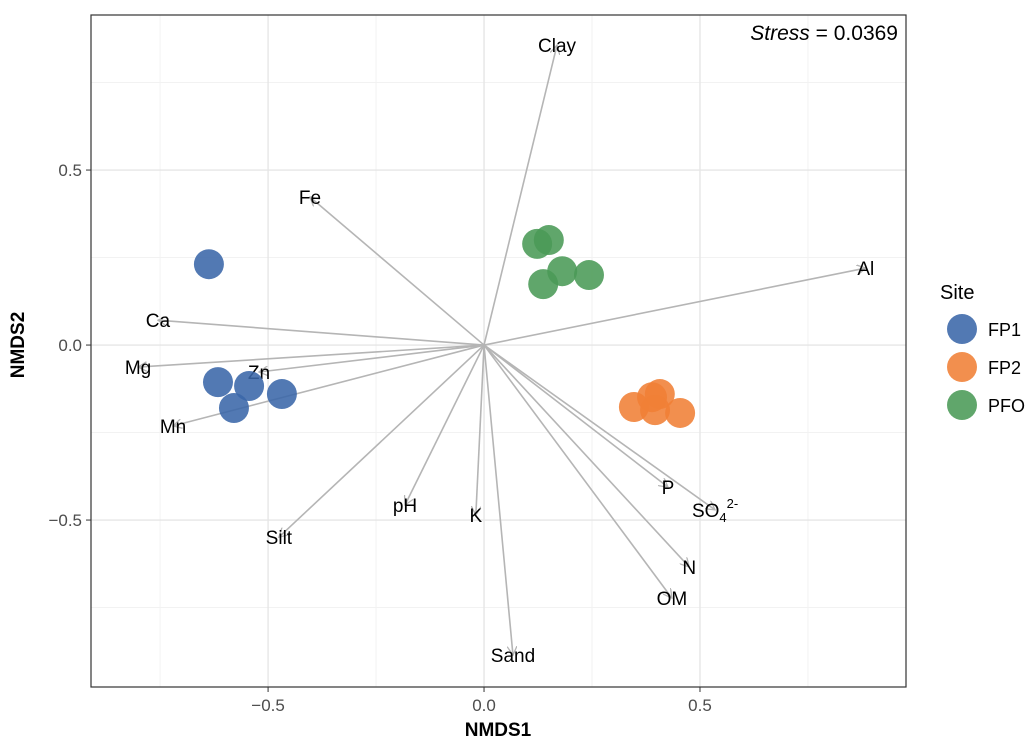 The image size is (1032, 745). Describe the element at coordinates (70, 170) in the screenshot. I see `y-tick-label: 0.5` at that location.